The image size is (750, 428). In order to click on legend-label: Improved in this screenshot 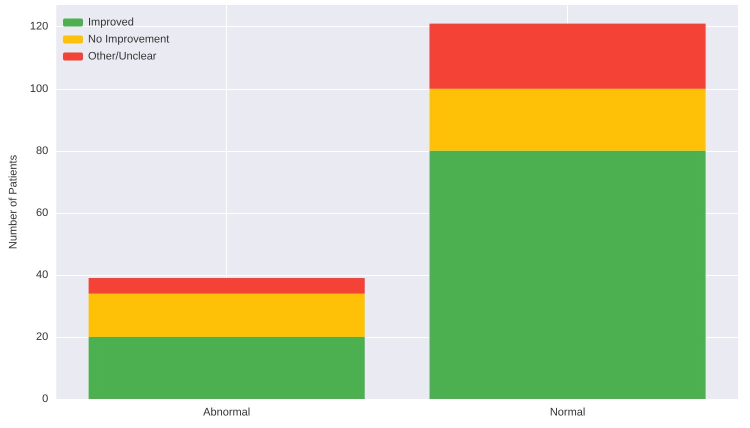, I will do `click(111, 22)`.